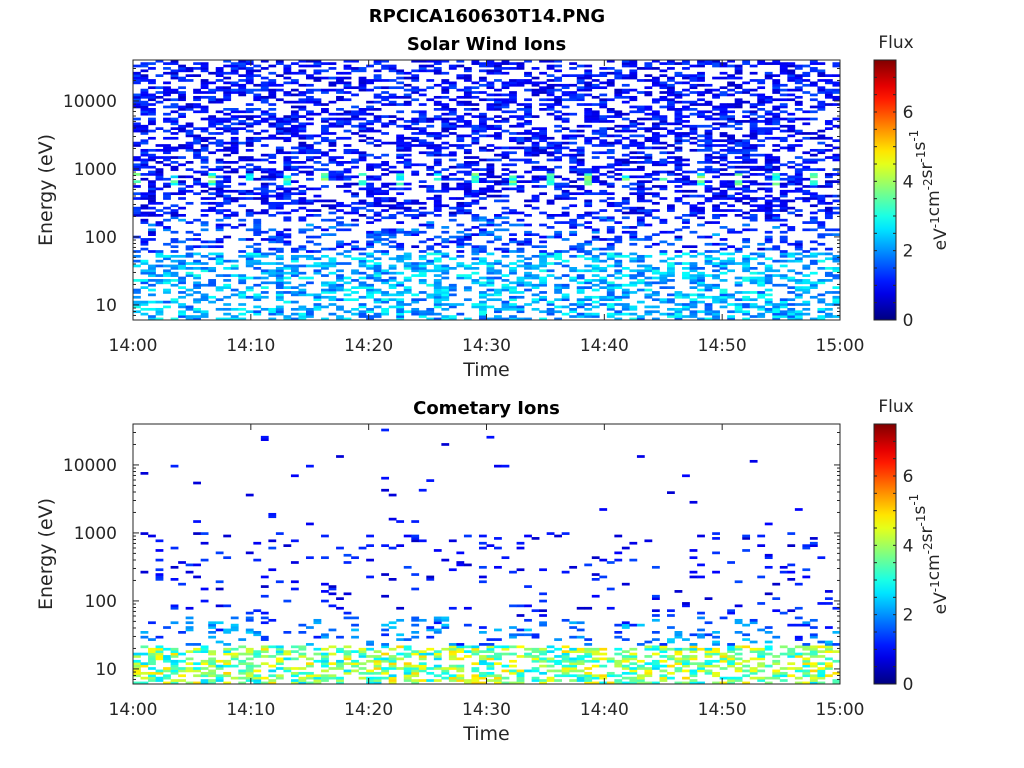  What do you see at coordinates (90, 102) in the screenshot?
I see `y-tick-label: 10000` at bounding box center [90, 102].